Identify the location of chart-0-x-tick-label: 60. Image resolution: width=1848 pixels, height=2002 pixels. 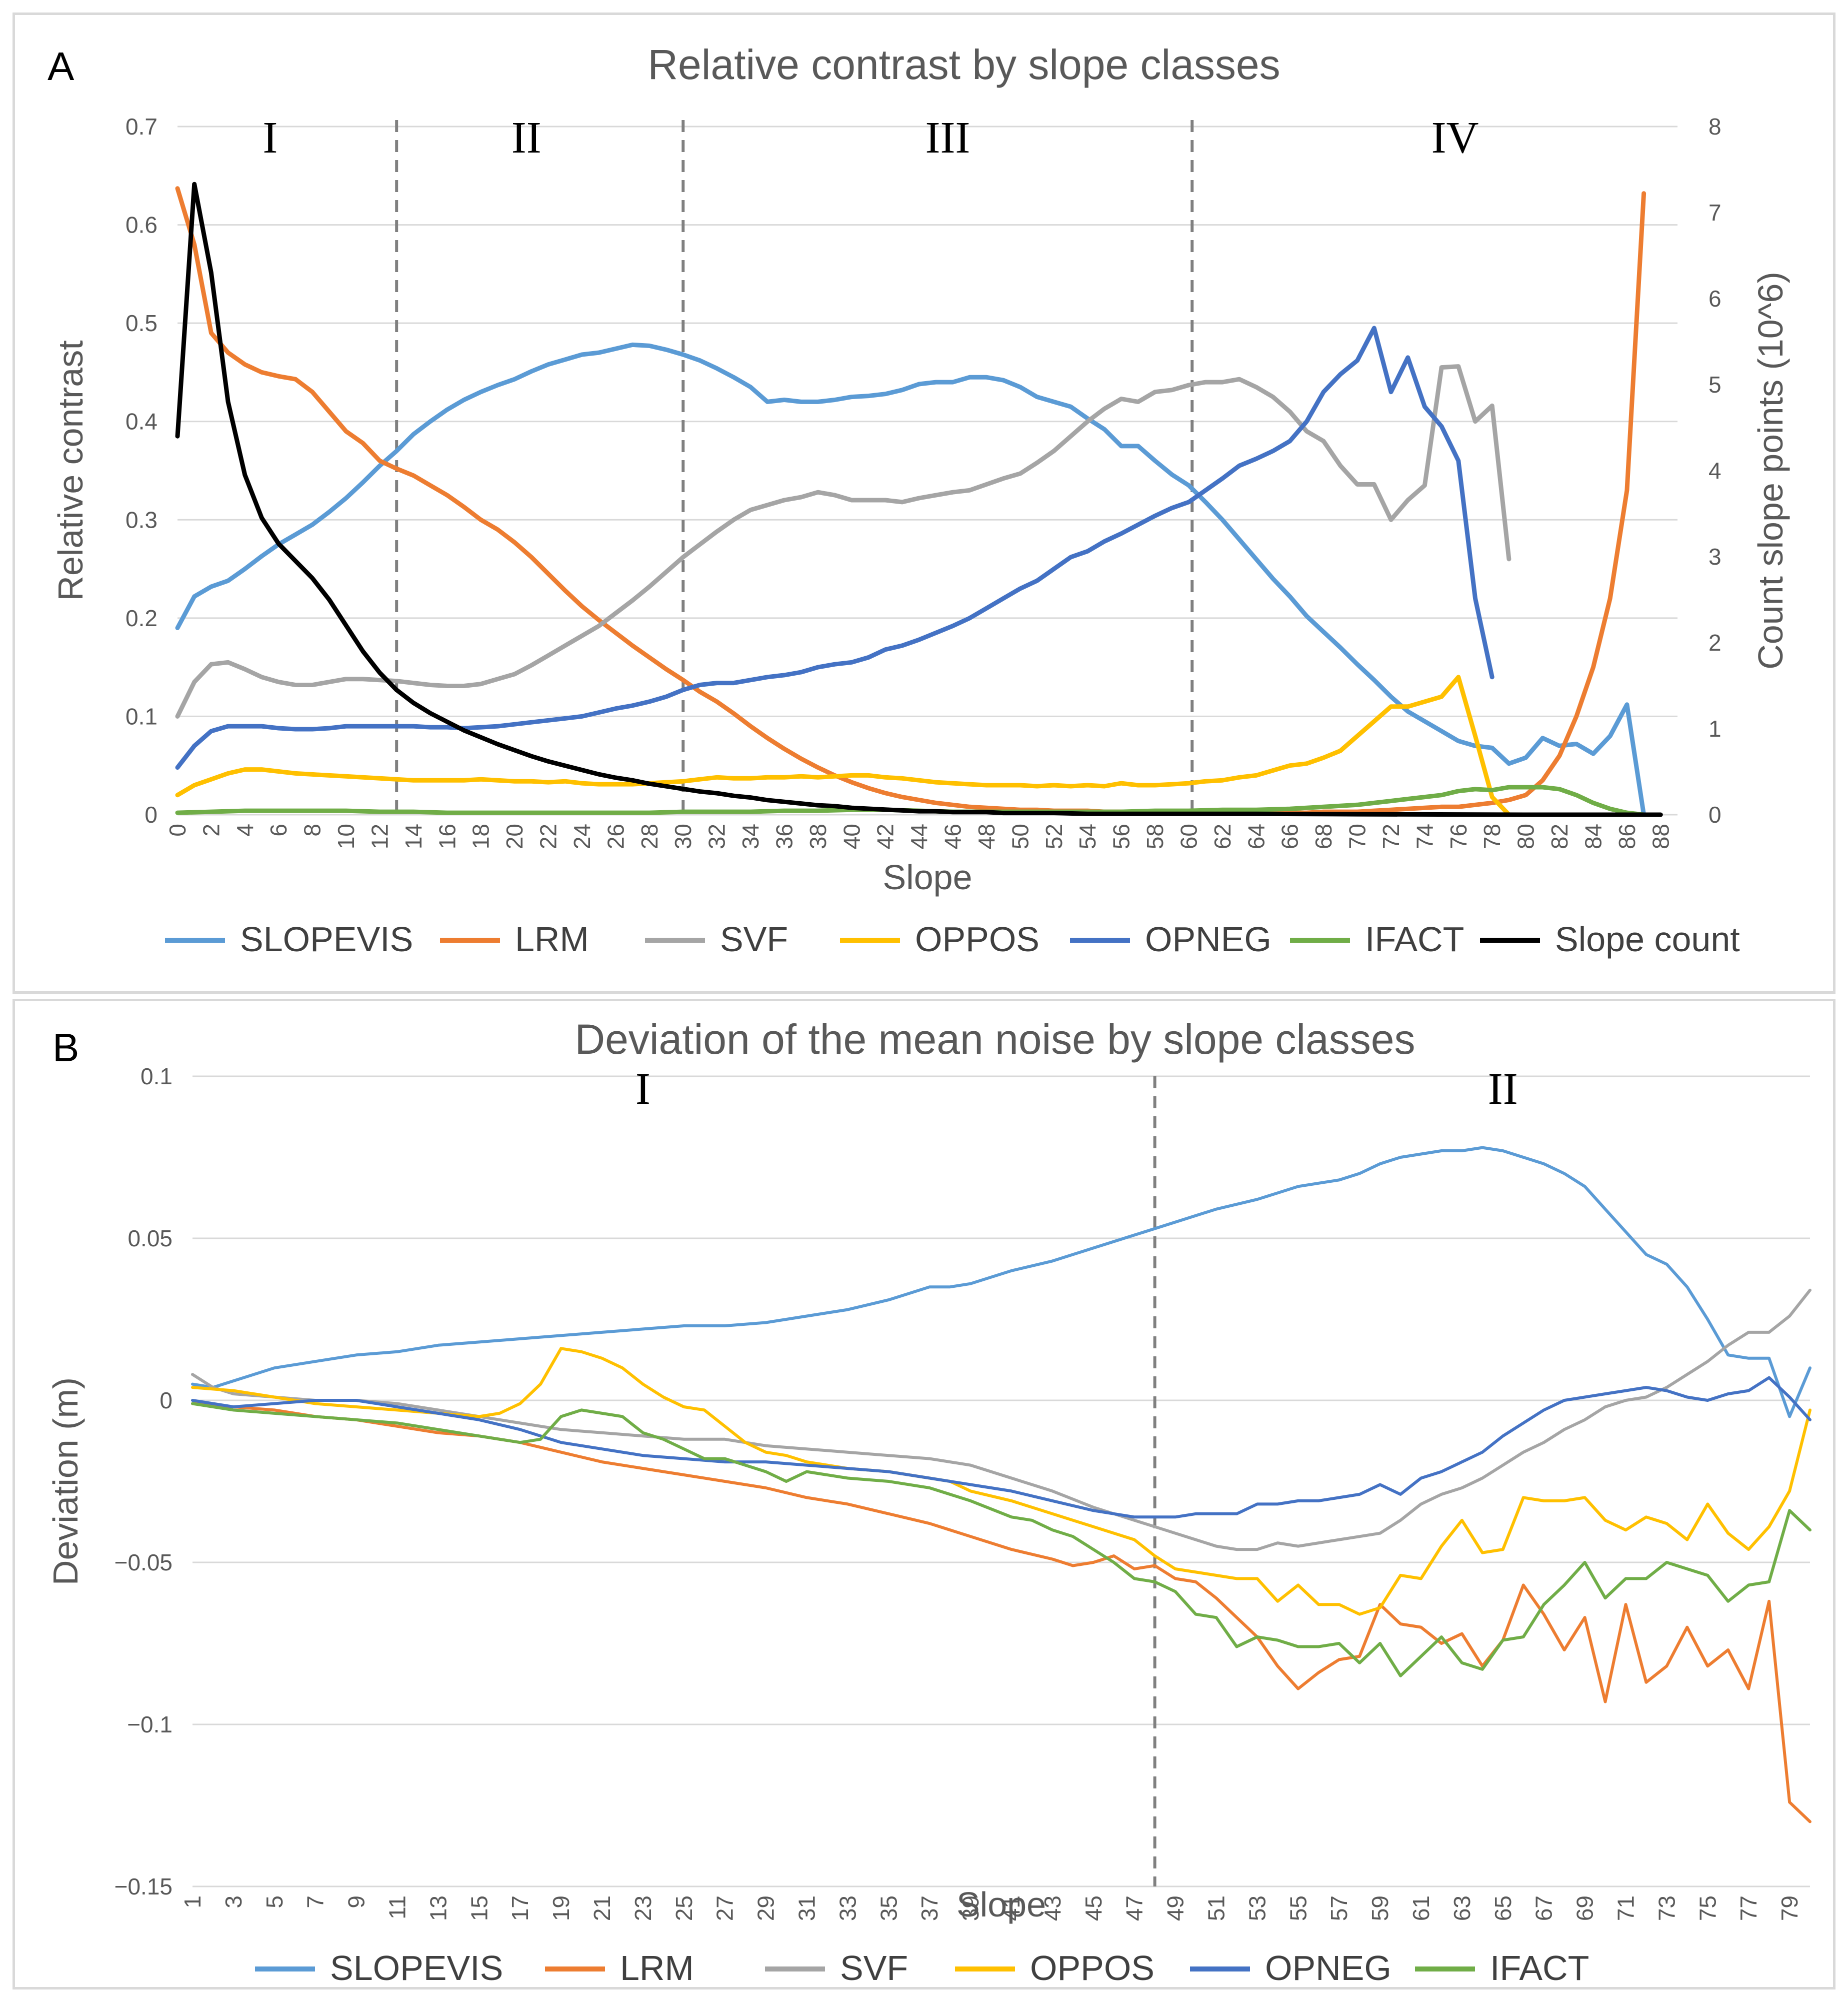
(1189, 837).